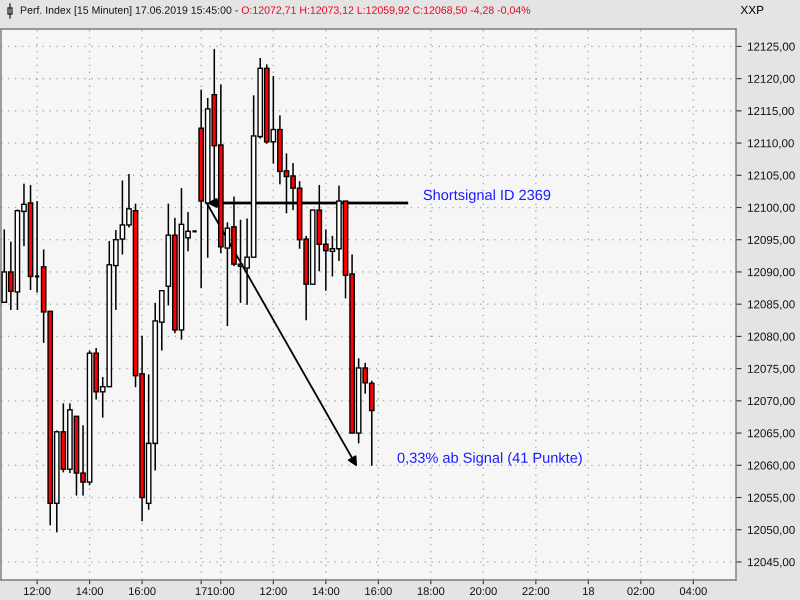  Describe the element at coordinates (386, 11) in the screenshot. I see `chart-subtitle: O:12072,71 H:12073,12 L:12059,92 C:12068,50 -4,28 -0,04%` at that location.